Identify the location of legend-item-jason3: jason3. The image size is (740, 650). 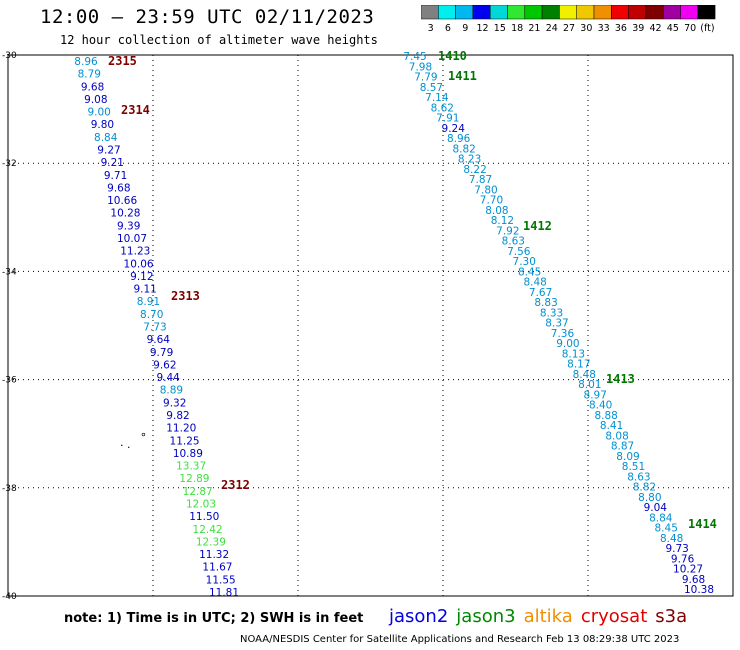
(486, 616).